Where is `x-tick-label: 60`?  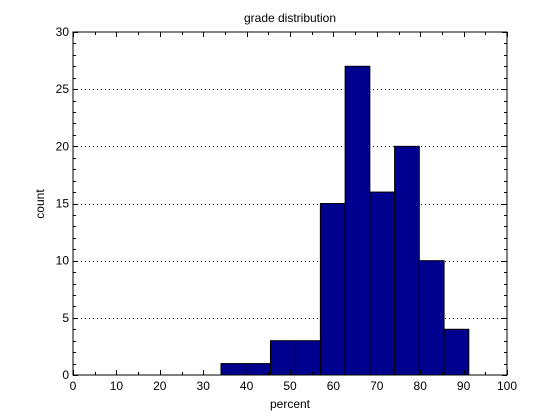
x-tick-label: 60 is located at coordinates (334, 386).